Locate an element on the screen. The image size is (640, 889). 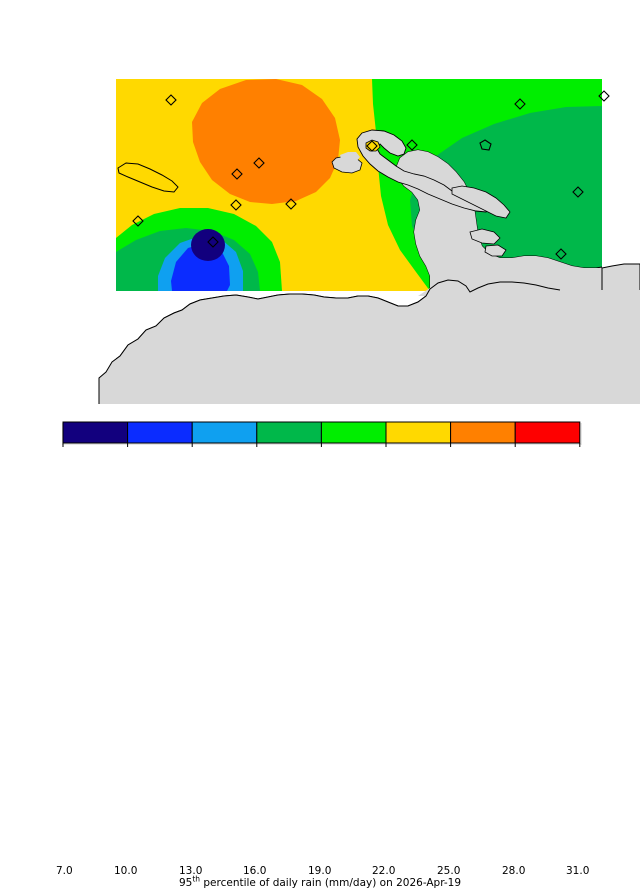
landmass-small-island-a is located at coordinates (485, 236).